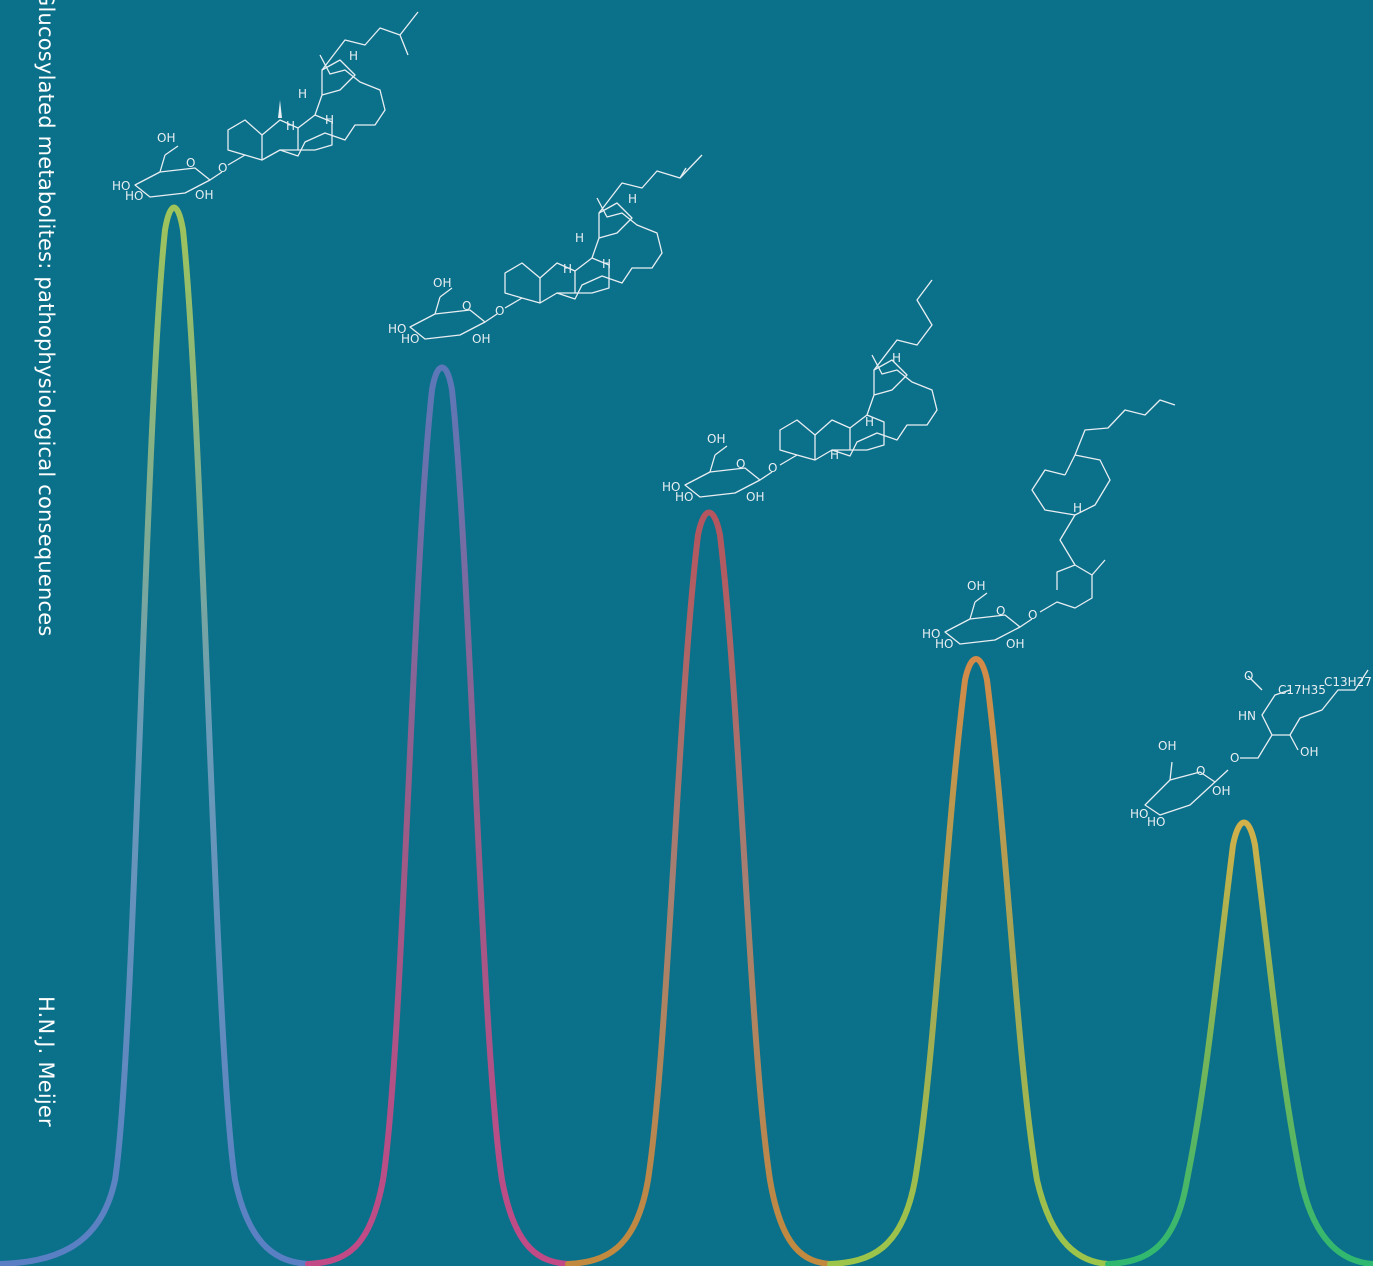  Describe the element at coordinates (781, 427) in the screenshot. I see `molecule-3-labels: OH HO HO O OH O H H H` at that location.